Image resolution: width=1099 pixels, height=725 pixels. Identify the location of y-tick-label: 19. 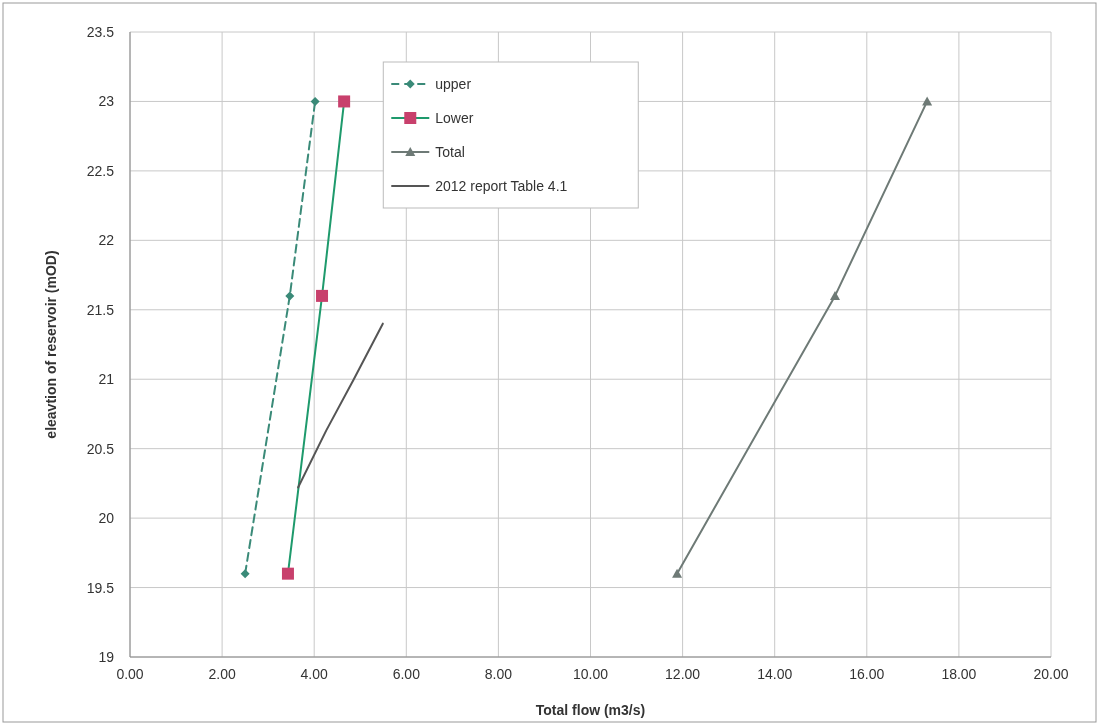
(106, 657).